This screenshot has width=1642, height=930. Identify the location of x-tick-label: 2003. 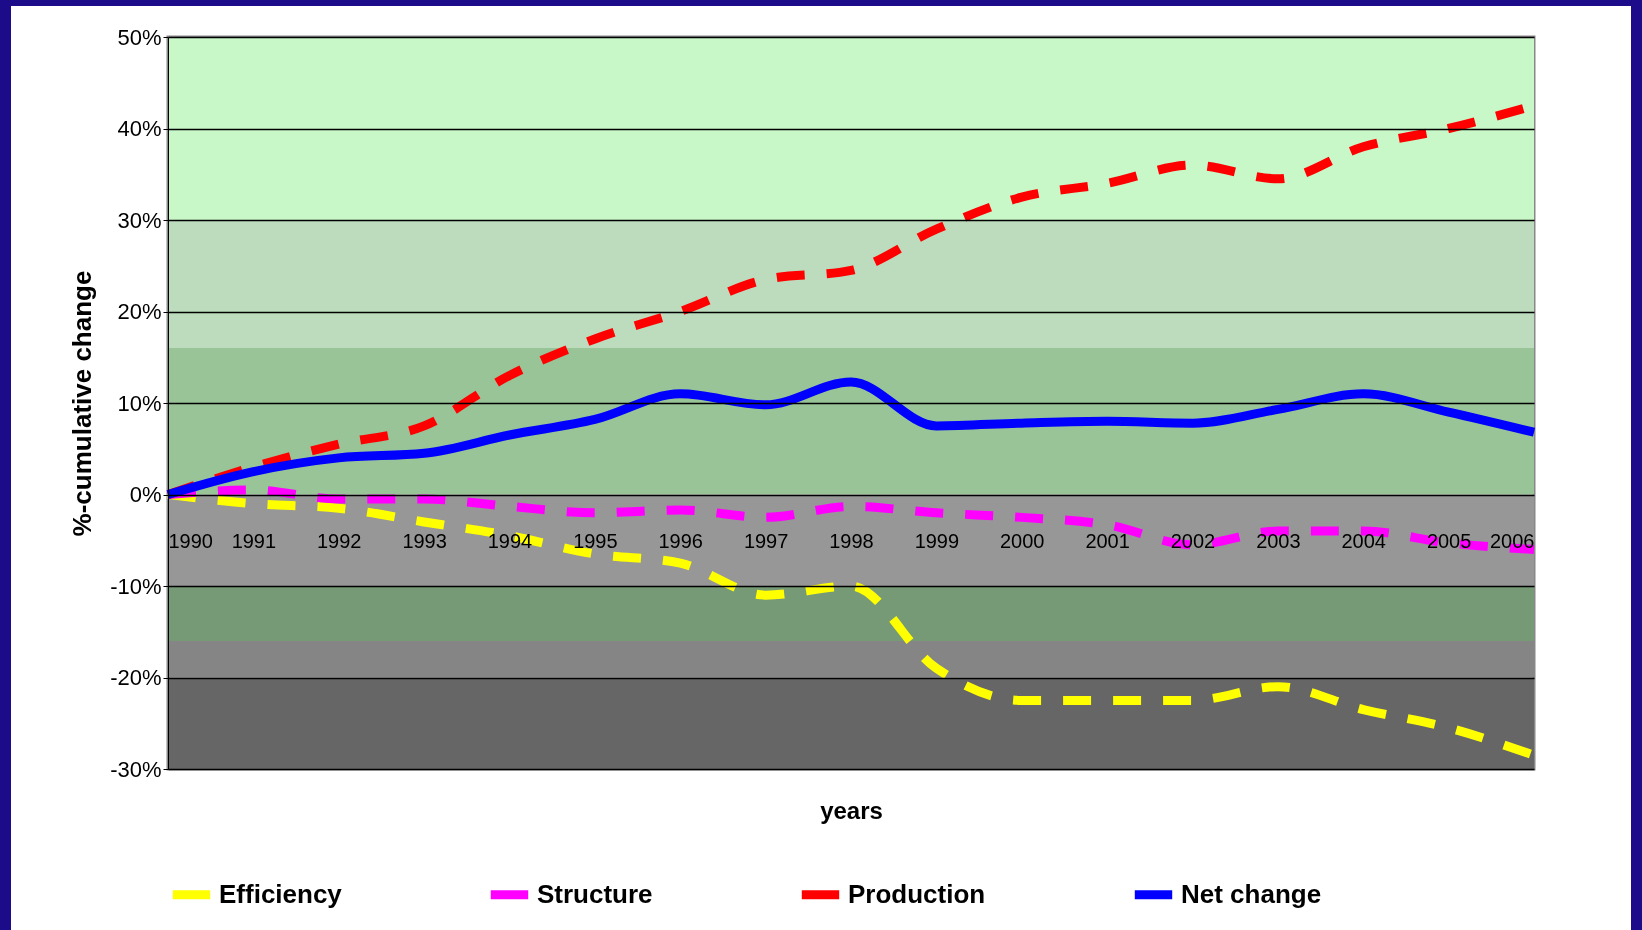
(1278, 540).